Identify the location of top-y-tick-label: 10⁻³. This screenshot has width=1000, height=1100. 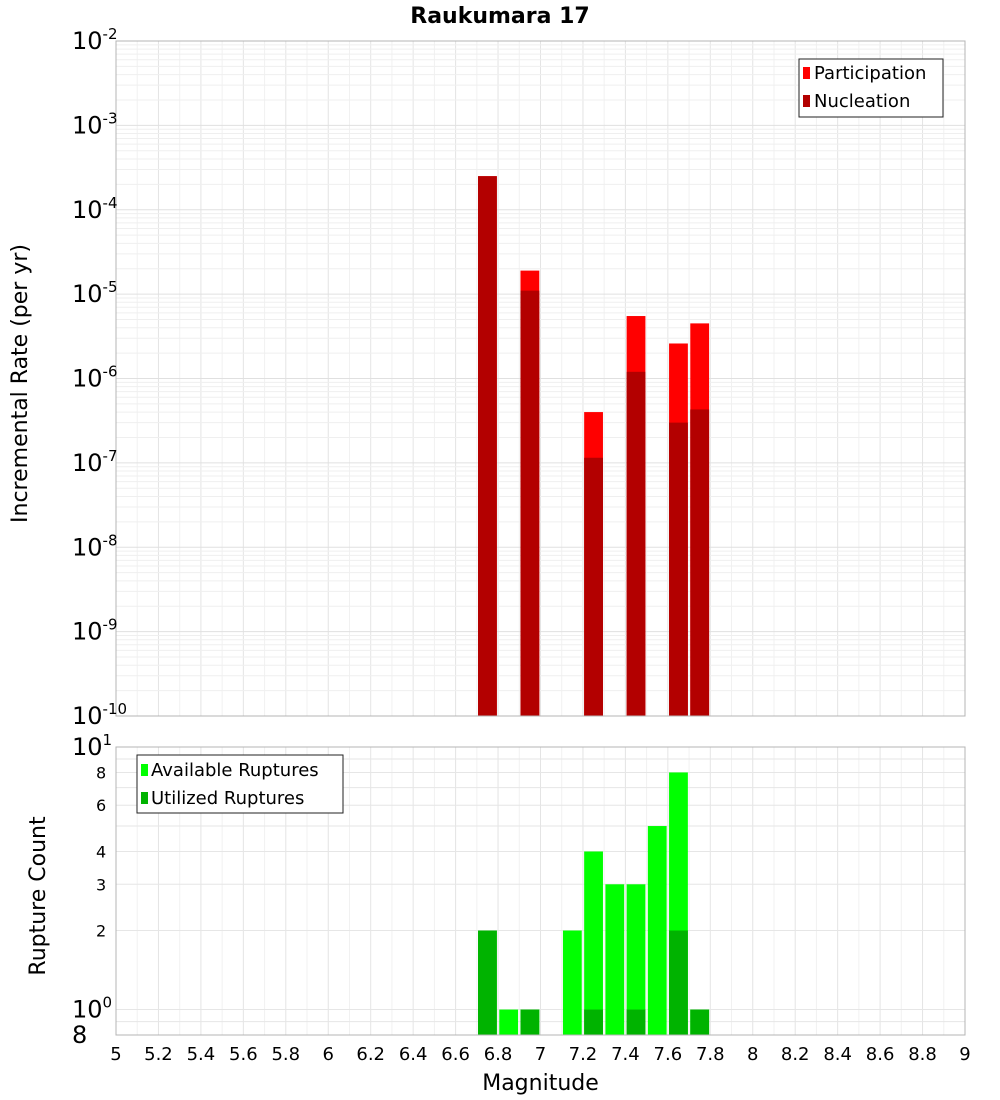
(95, 124).